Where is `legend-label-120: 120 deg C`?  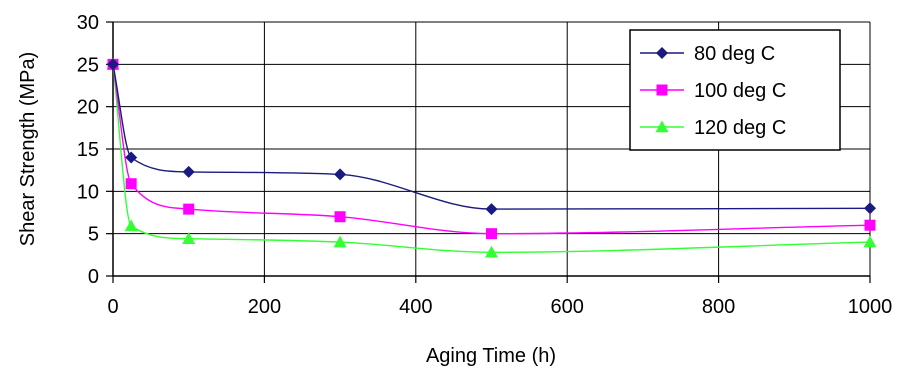
legend-label-120: 120 deg C is located at coordinates (740, 128).